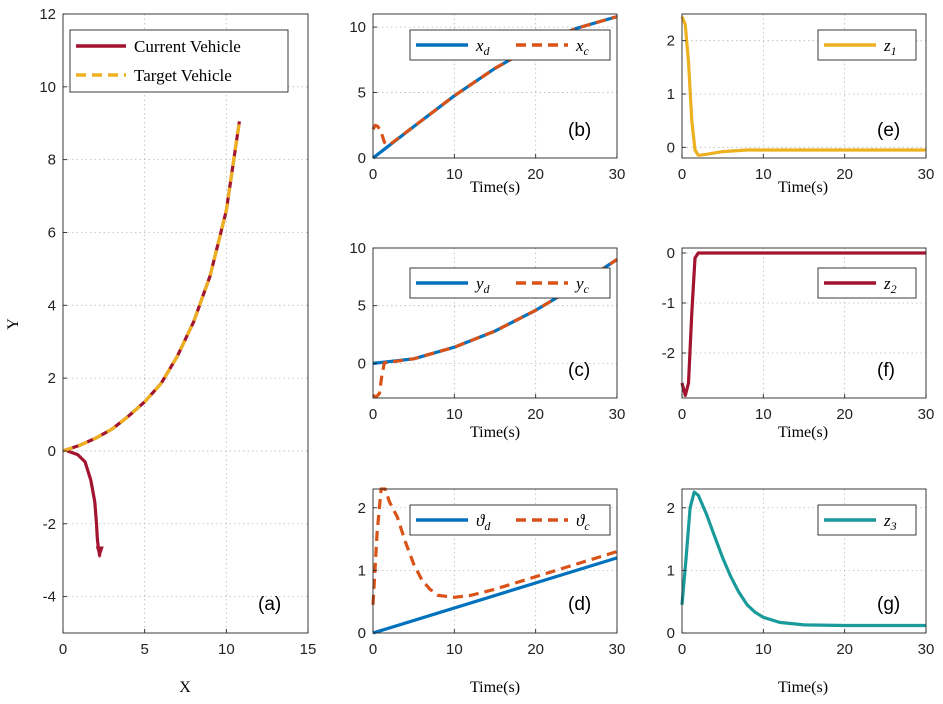 The image size is (943, 704). Describe the element at coordinates (52, 160) in the screenshot. I see `y-tick-label: 8` at that location.